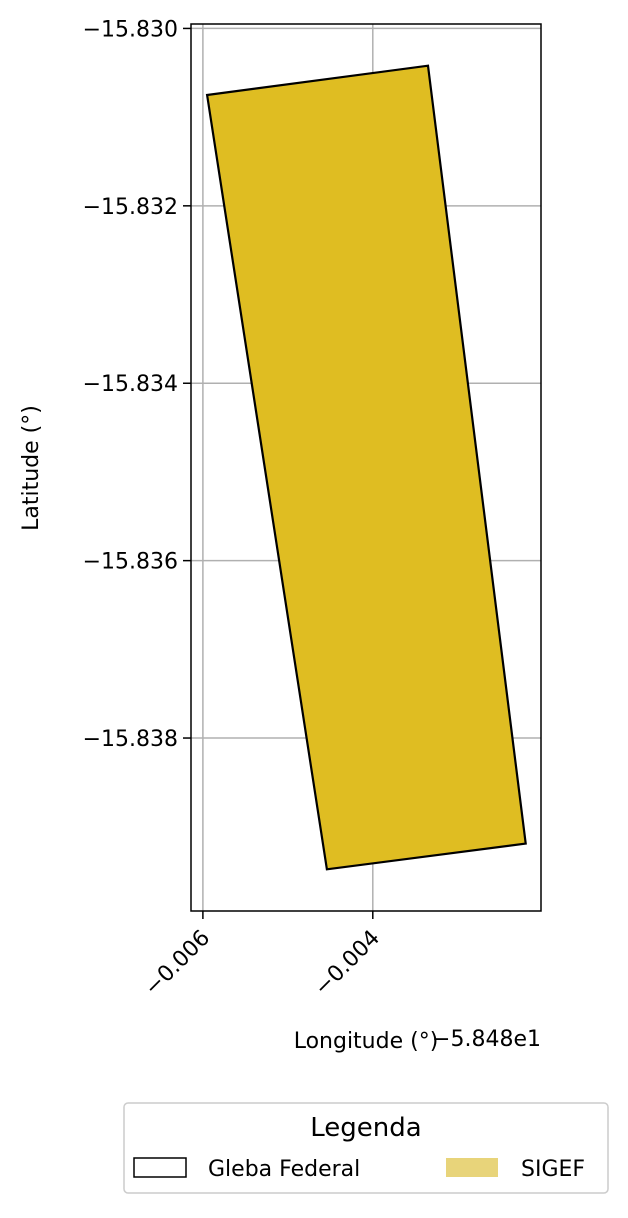  What do you see at coordinates (472, 1167) in the screenshot?
I see `legend-swatch-sigef` at bounding box center [472, 1167].